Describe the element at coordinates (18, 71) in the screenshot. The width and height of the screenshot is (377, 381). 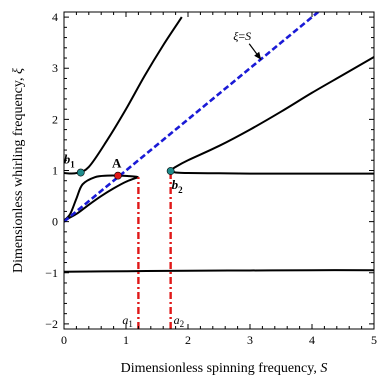
I see `y-axis-title-symbol: ξ` at that location.